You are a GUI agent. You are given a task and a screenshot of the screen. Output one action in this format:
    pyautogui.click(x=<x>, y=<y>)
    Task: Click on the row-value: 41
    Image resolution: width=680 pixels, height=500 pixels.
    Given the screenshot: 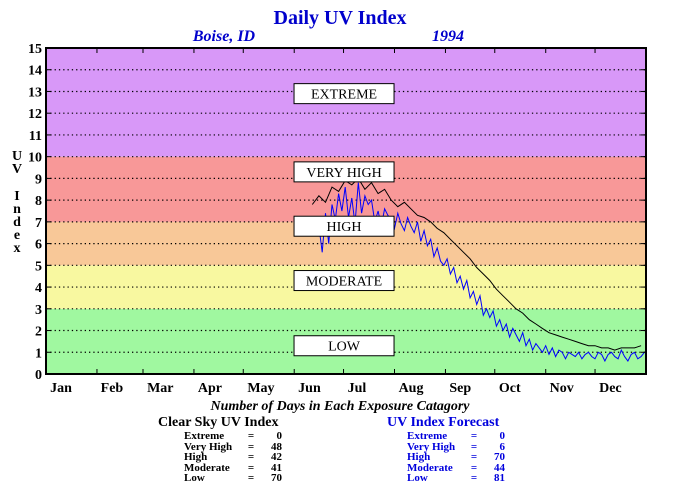 What is the action you would take?
    pyautogui.click(x=276, y=467)
    